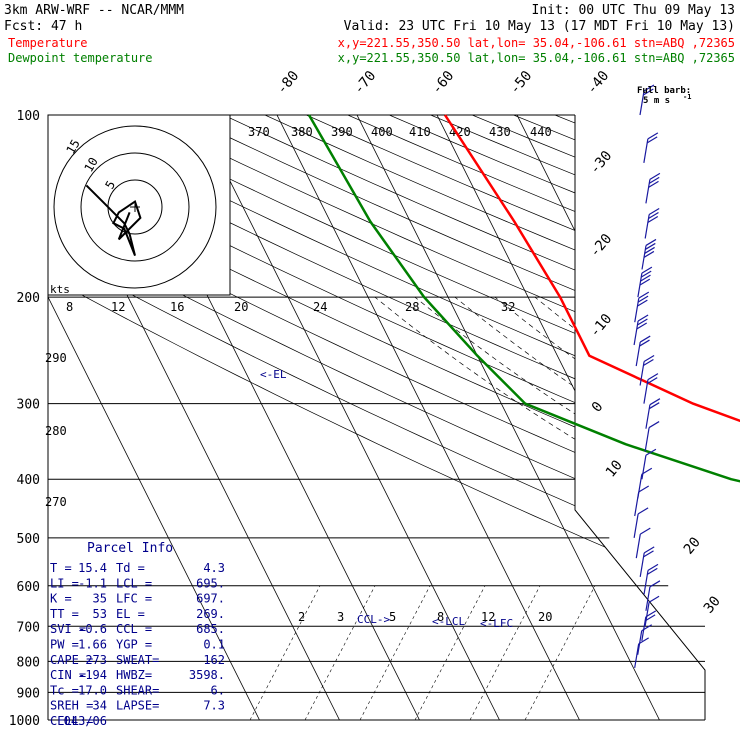  What do you see at coordinates (100, 599) in the screenshot?
I see `parcel-info-value: 35` at bounding box center [100, 599].